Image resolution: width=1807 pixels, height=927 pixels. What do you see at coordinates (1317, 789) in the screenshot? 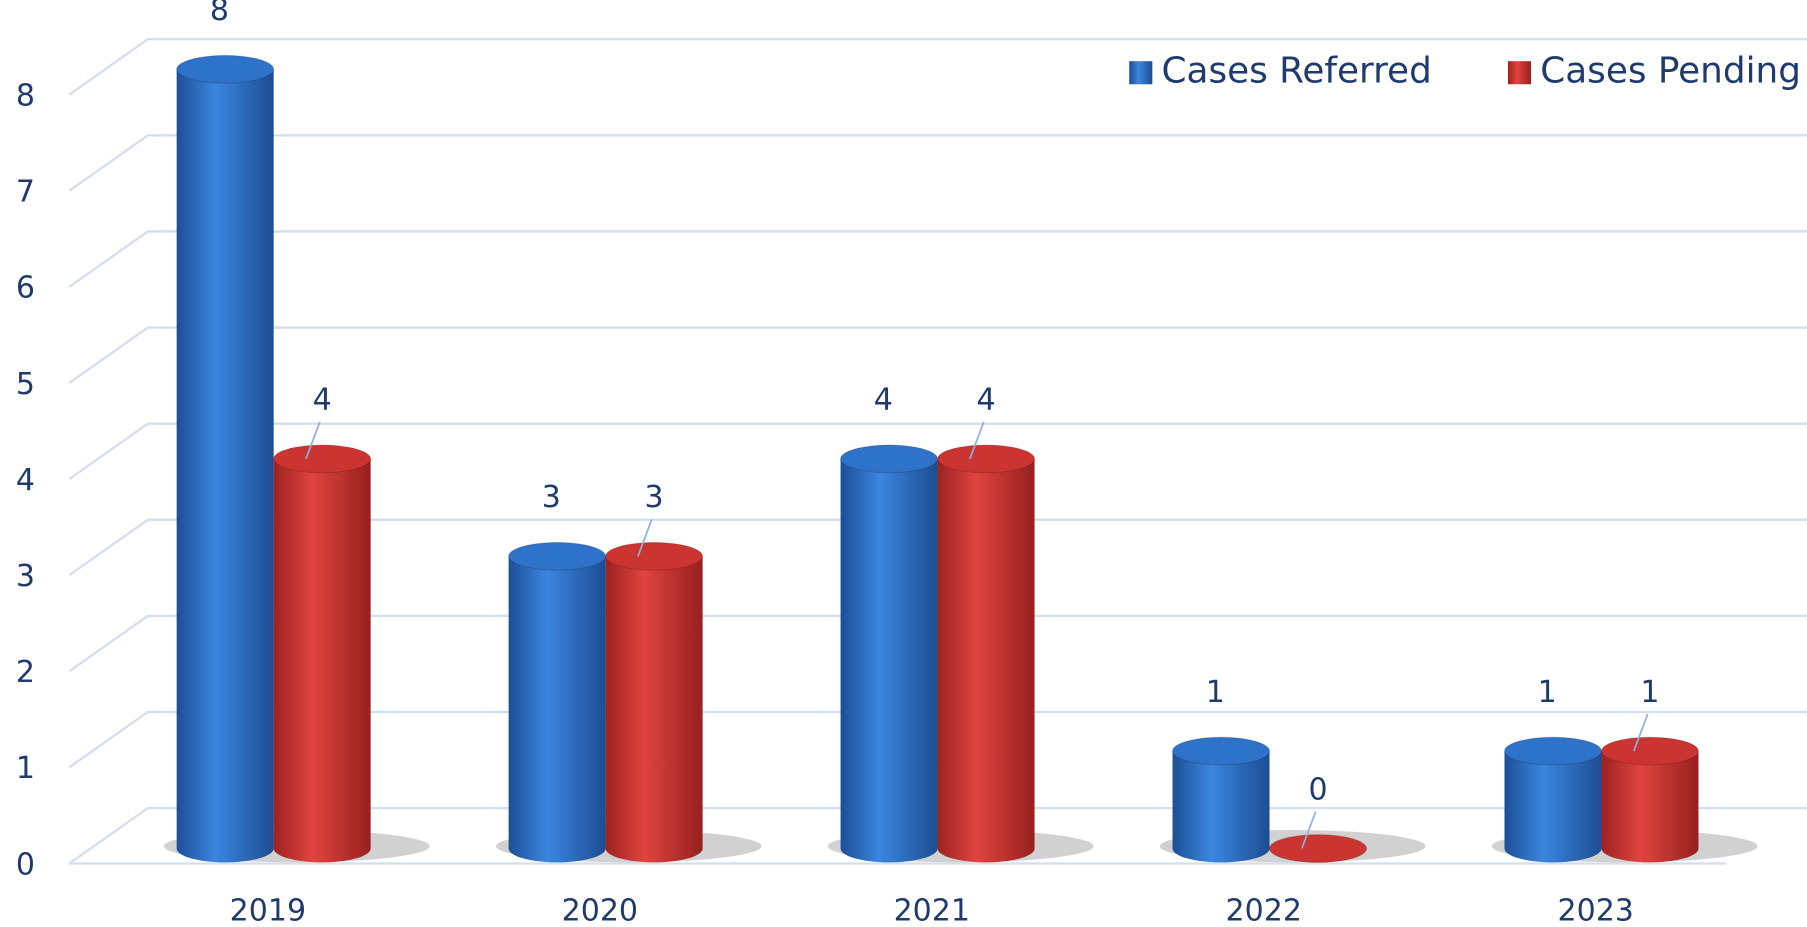
I see `data-label: 0` at bounding box center [1317, 789].